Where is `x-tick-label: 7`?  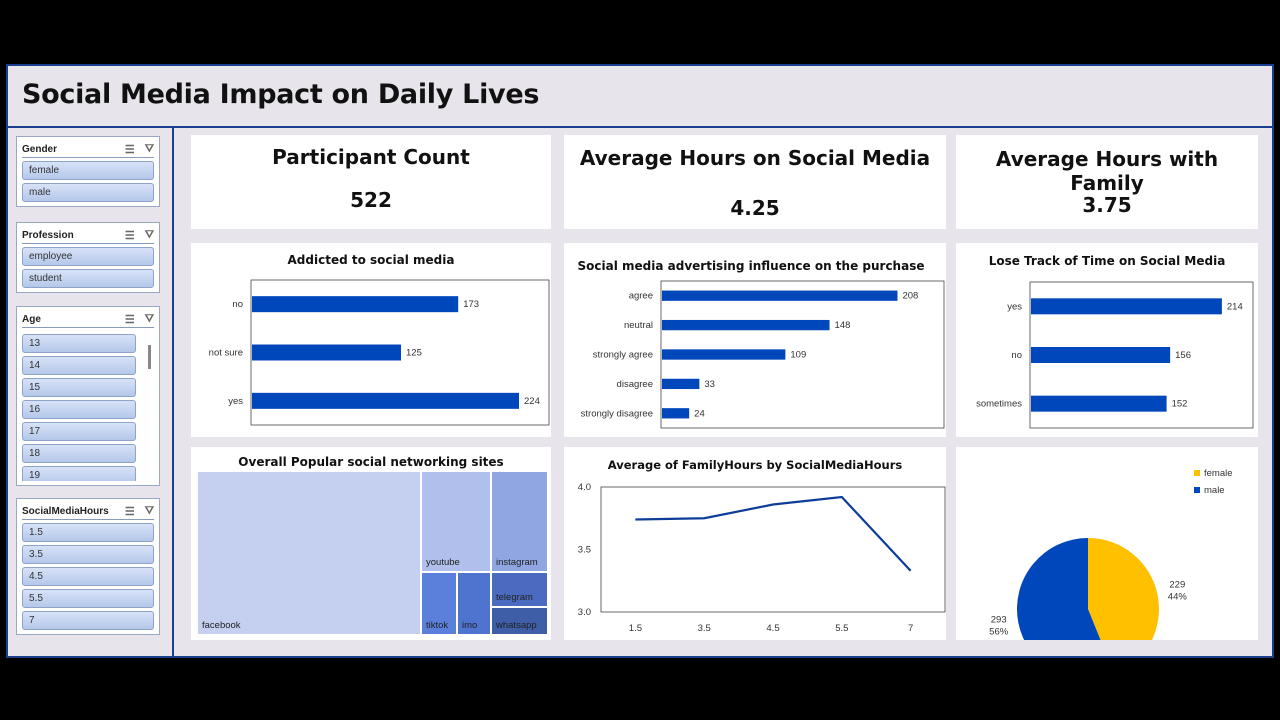
x-tick-label: 7 is located at coordinates (910, 628).